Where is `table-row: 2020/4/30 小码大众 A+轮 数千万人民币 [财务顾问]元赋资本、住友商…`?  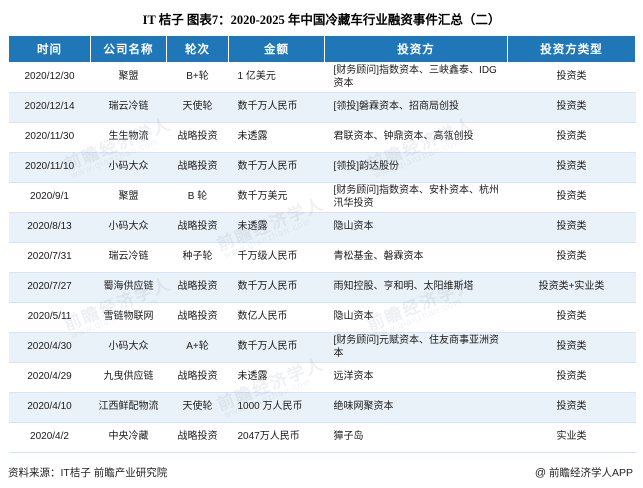 table-row: 2020/4/30 小码大众 A+轮 数千万人民币 [财务顾问]元赋资本、住友商… is located at coordinates (322, 347).